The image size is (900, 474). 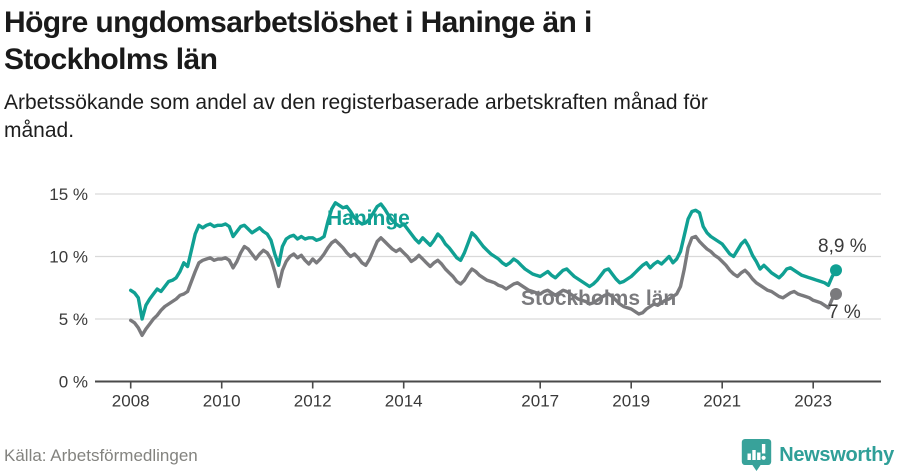 What do you see at coordinates (722, 401) in the screenshot?
I see `x-tick-label-2021: 2021` at bounding box center [722, 401].